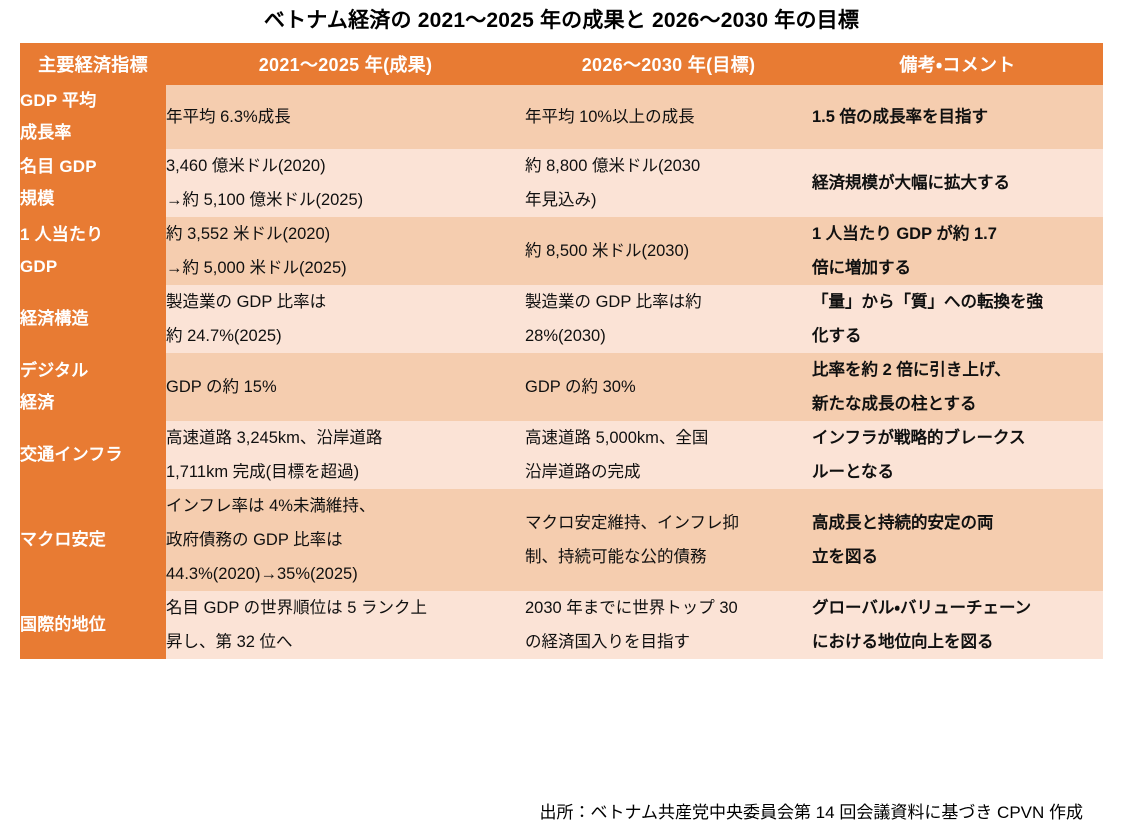 This screenshot has height=838, width=1123. What do you see at coordinates (256, 268) in the screenshot?
I see `cell-line: →約 5,000 米ドル(2025)` at bounding box center [256, 268].